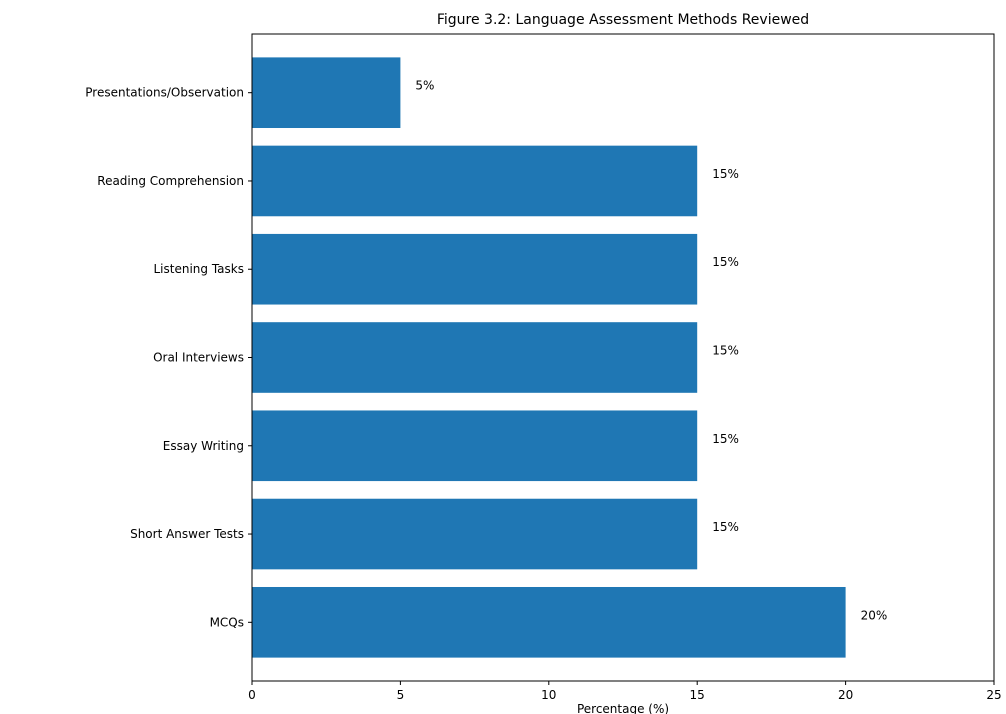 This screenshot has width=1006, height=714. I want to click on x-tick-label: 10, so click(548, 695).